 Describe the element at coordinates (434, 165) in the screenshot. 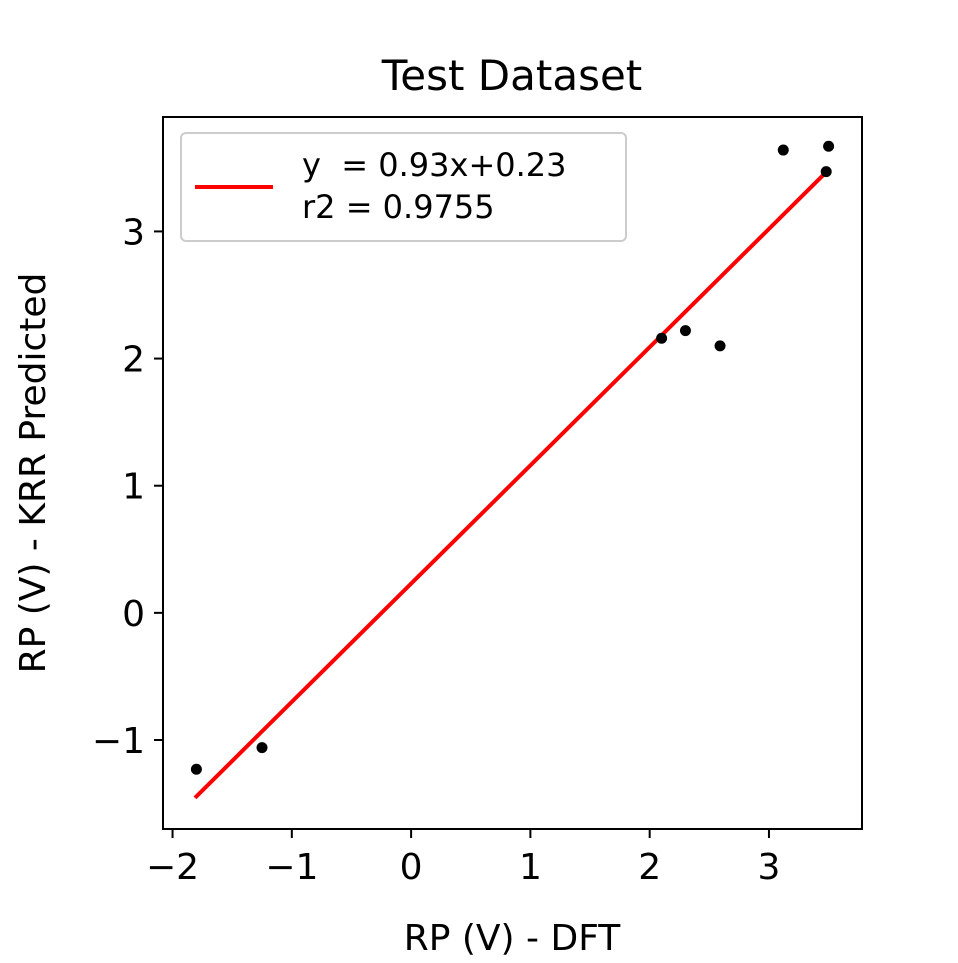

I see `legend-equation: y = 0.93x+0.23` at that location.